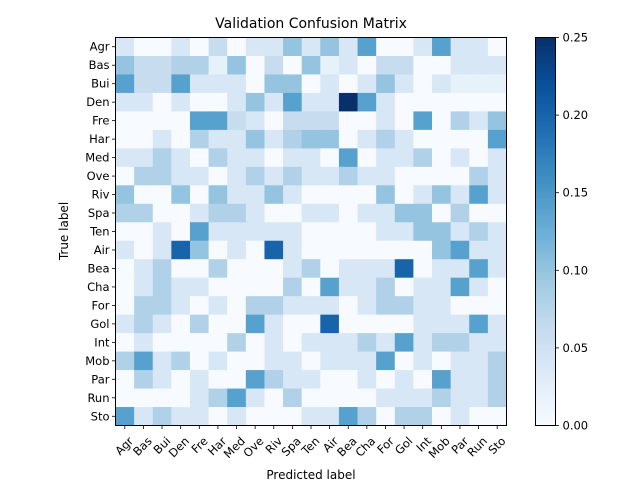 The height and width of the screenshot is (480, 640). I want to click on y-tick-label: Bui, so click(100, 84).